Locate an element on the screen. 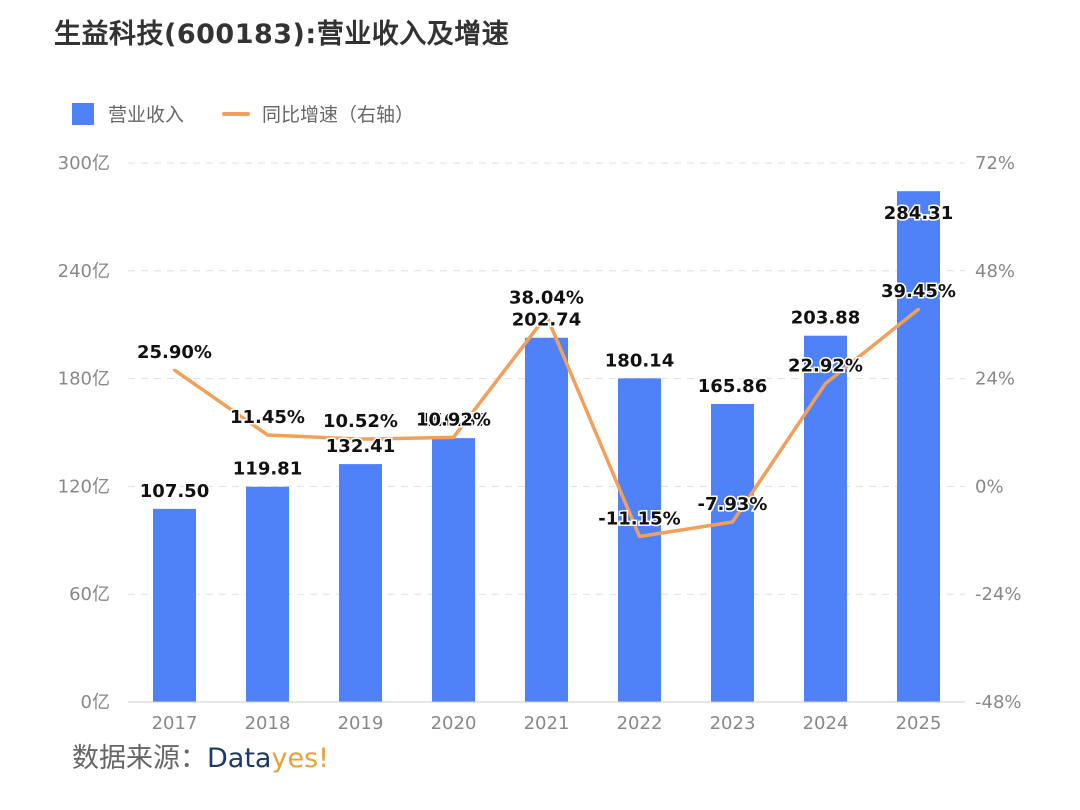 This screenshot has height=810, width=1080. bar-value-label: 132.41 is located at coordinates (360, 446).